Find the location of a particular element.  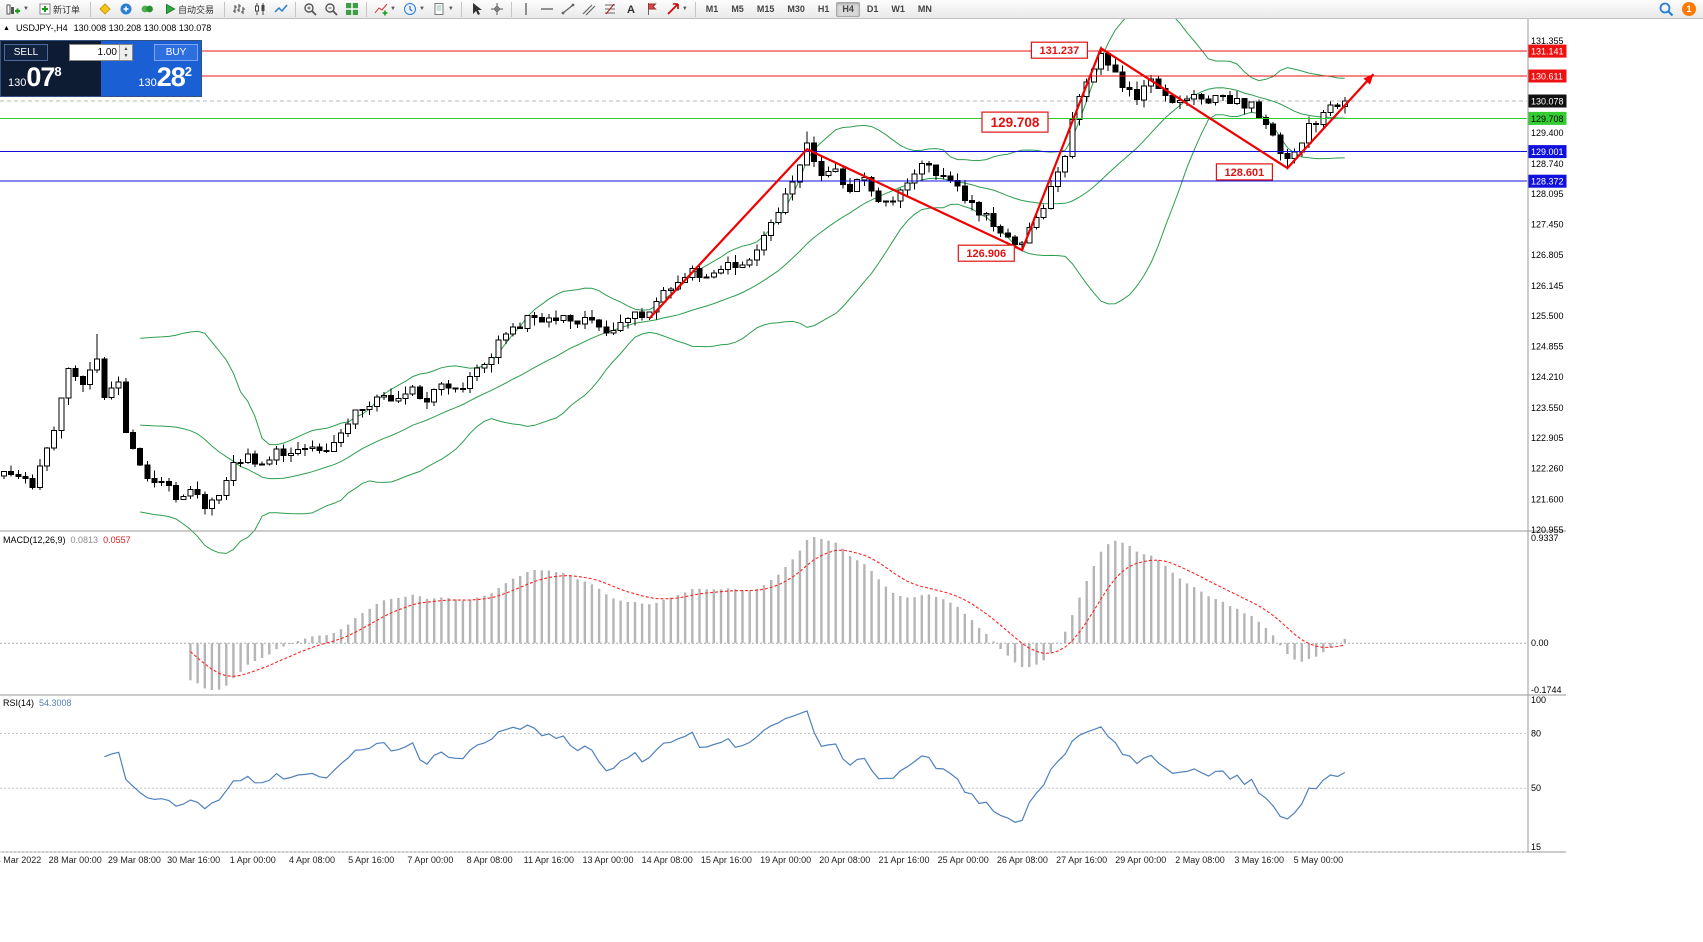

channel-icon is located at coordinates (589, 10).